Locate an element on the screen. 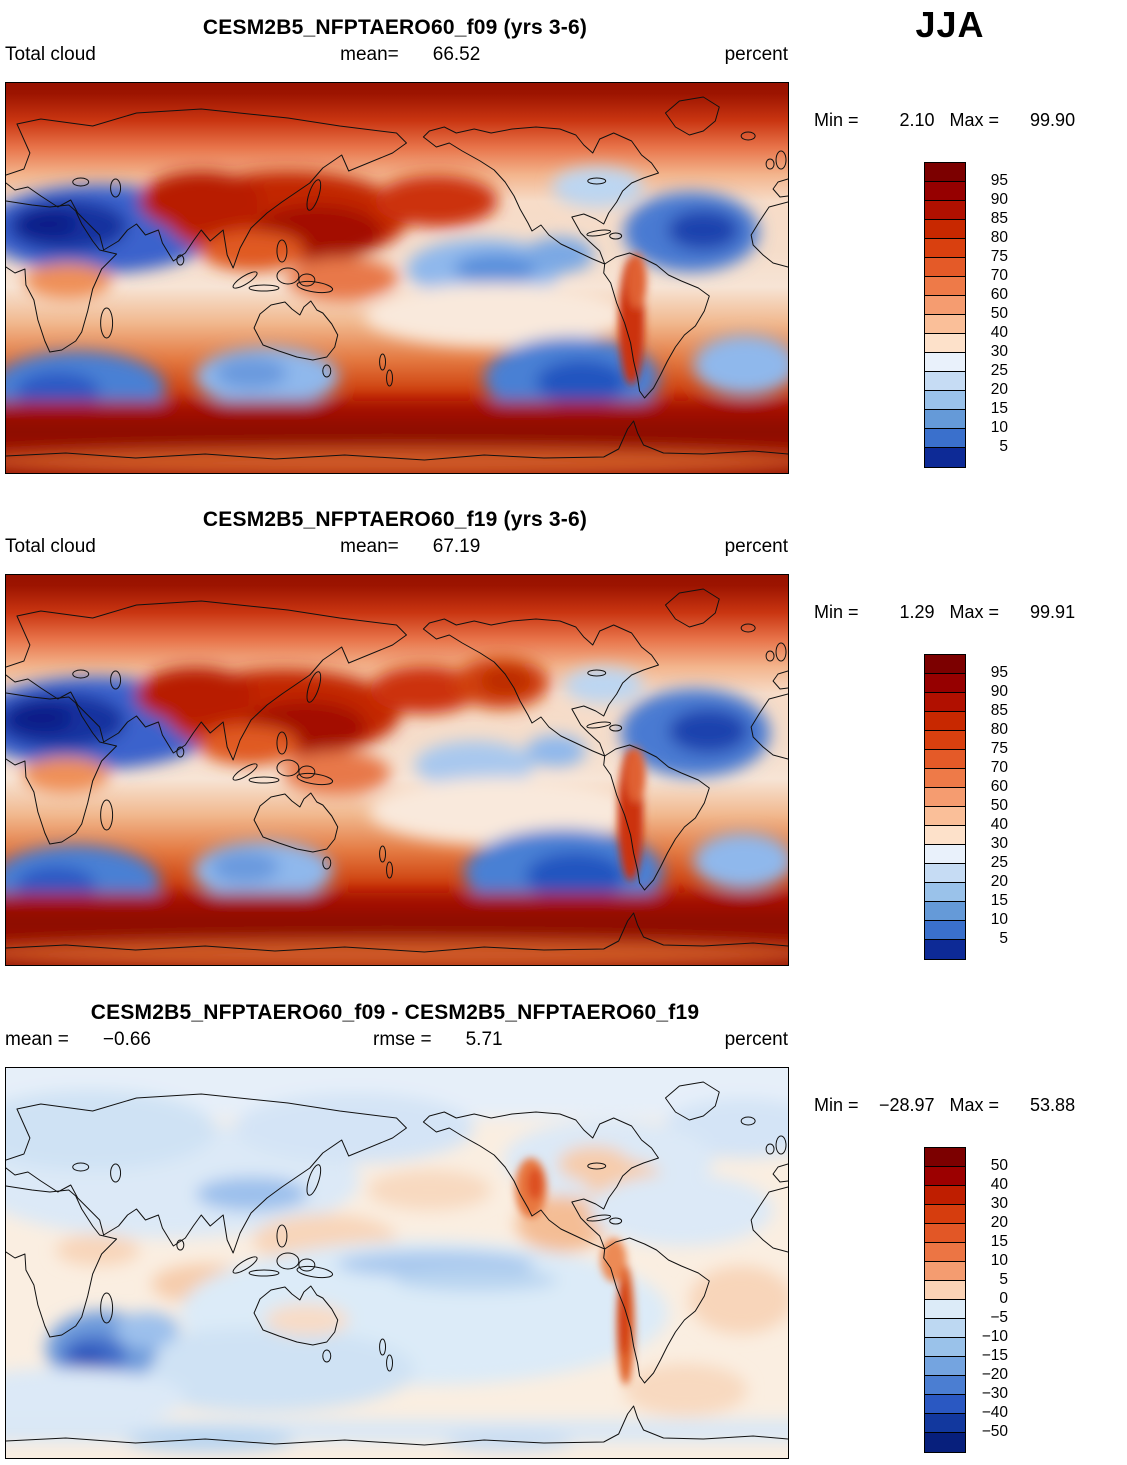 The width and height of the screenshot is (1127, 1465). colorbar-tick-label: −20 is located at coordinates (994, 1374).